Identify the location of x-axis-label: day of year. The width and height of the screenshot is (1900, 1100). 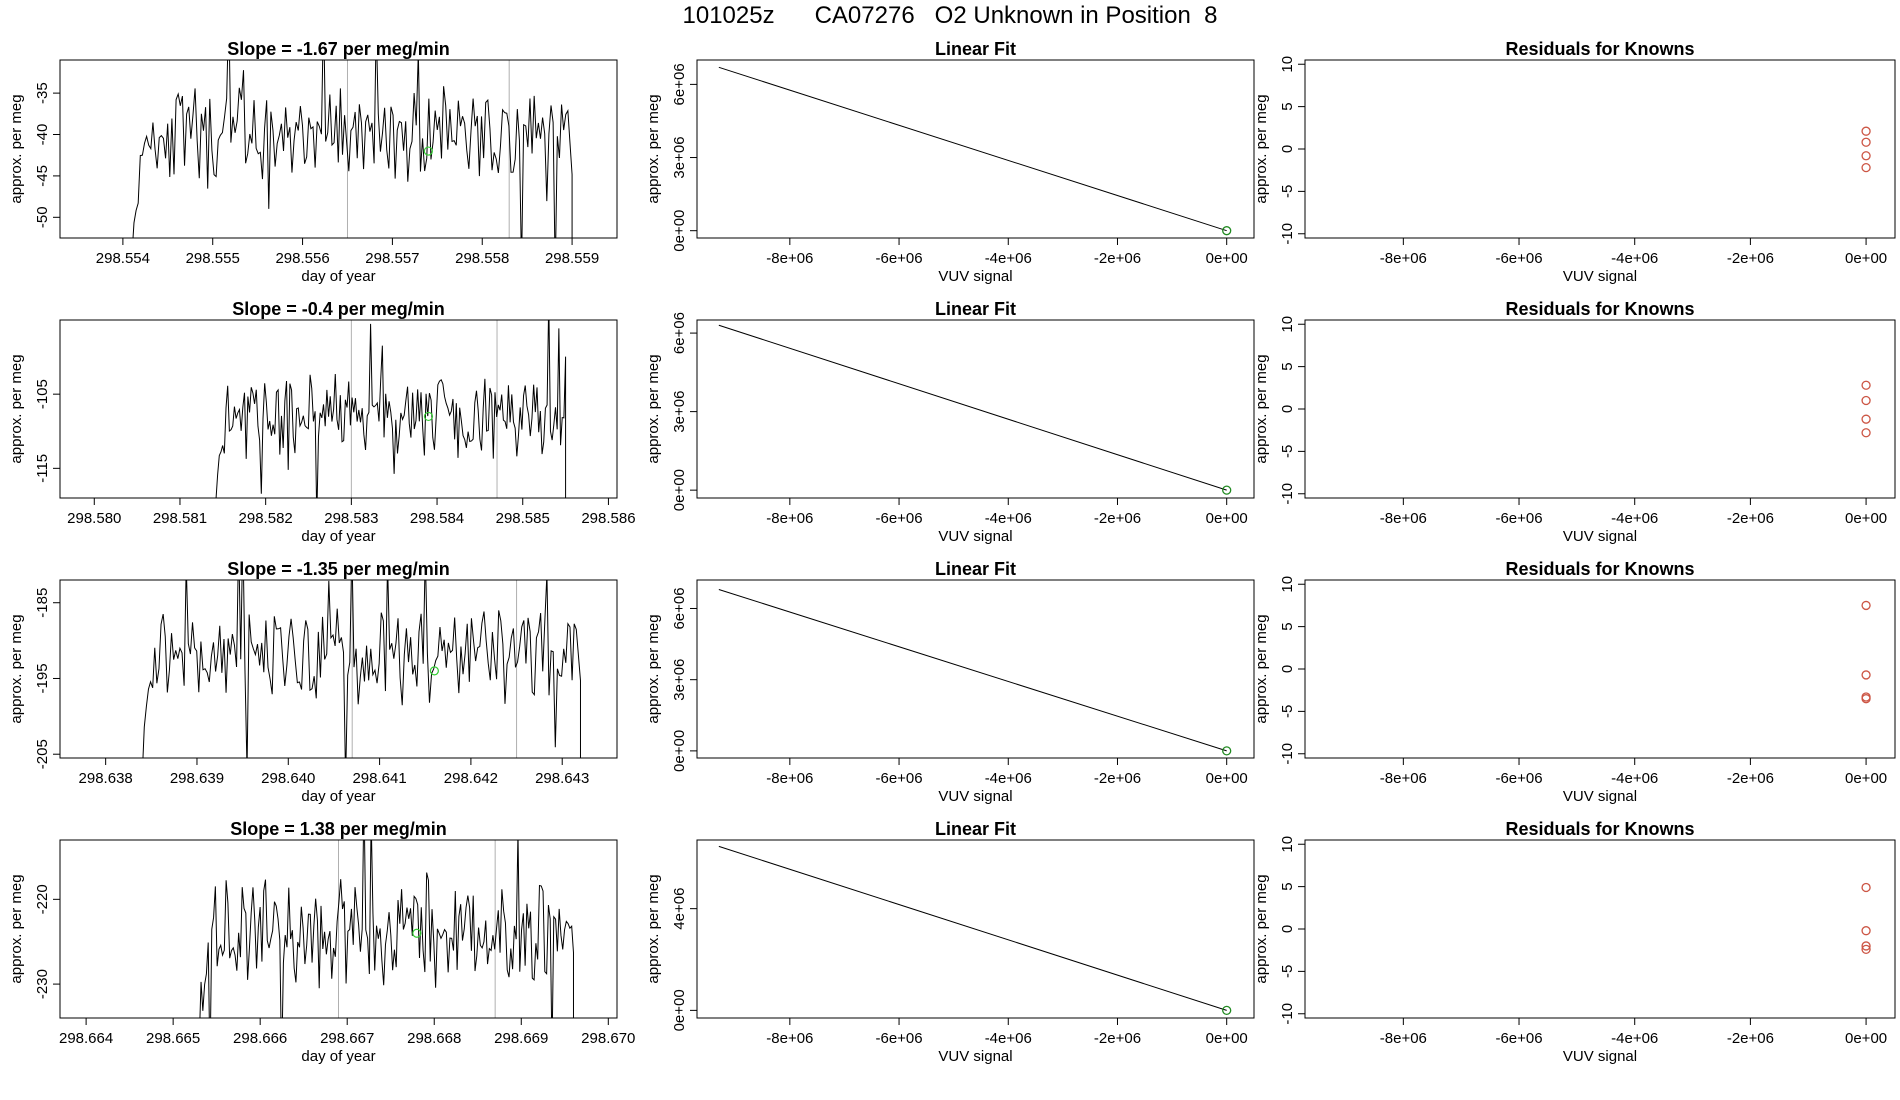
(338, 796).